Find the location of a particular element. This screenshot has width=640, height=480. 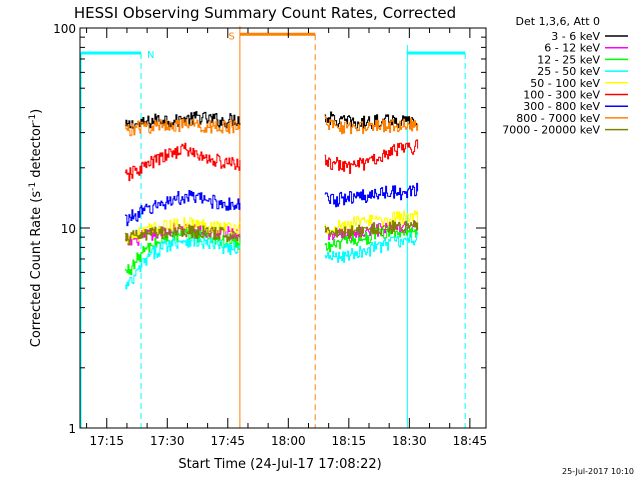

x-tick-label: 18:00 is located at coordinates (288, 441).